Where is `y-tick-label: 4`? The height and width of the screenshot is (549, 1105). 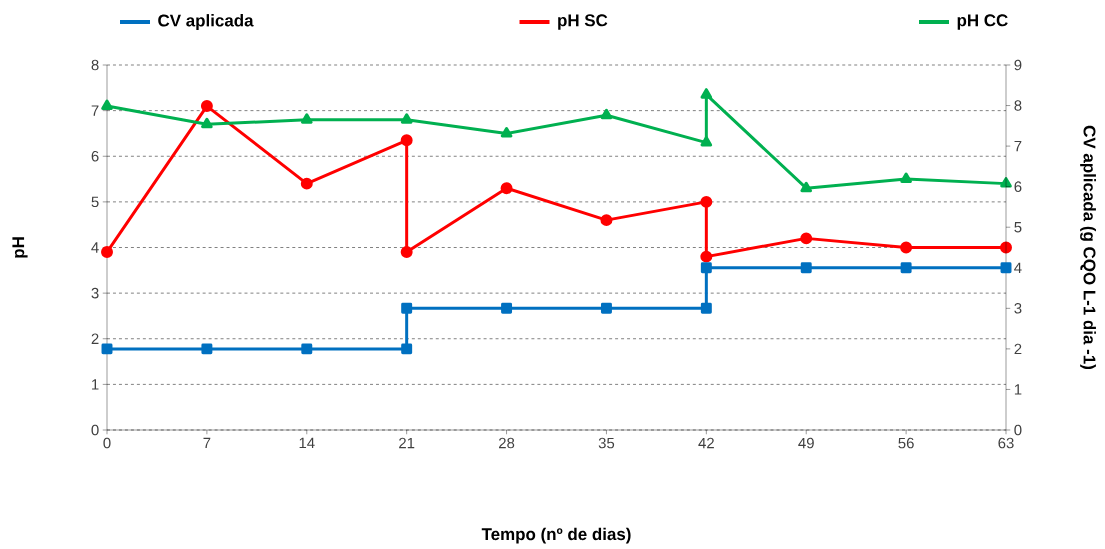
y-tick-label: 4 is located at coordinates (95, 247).